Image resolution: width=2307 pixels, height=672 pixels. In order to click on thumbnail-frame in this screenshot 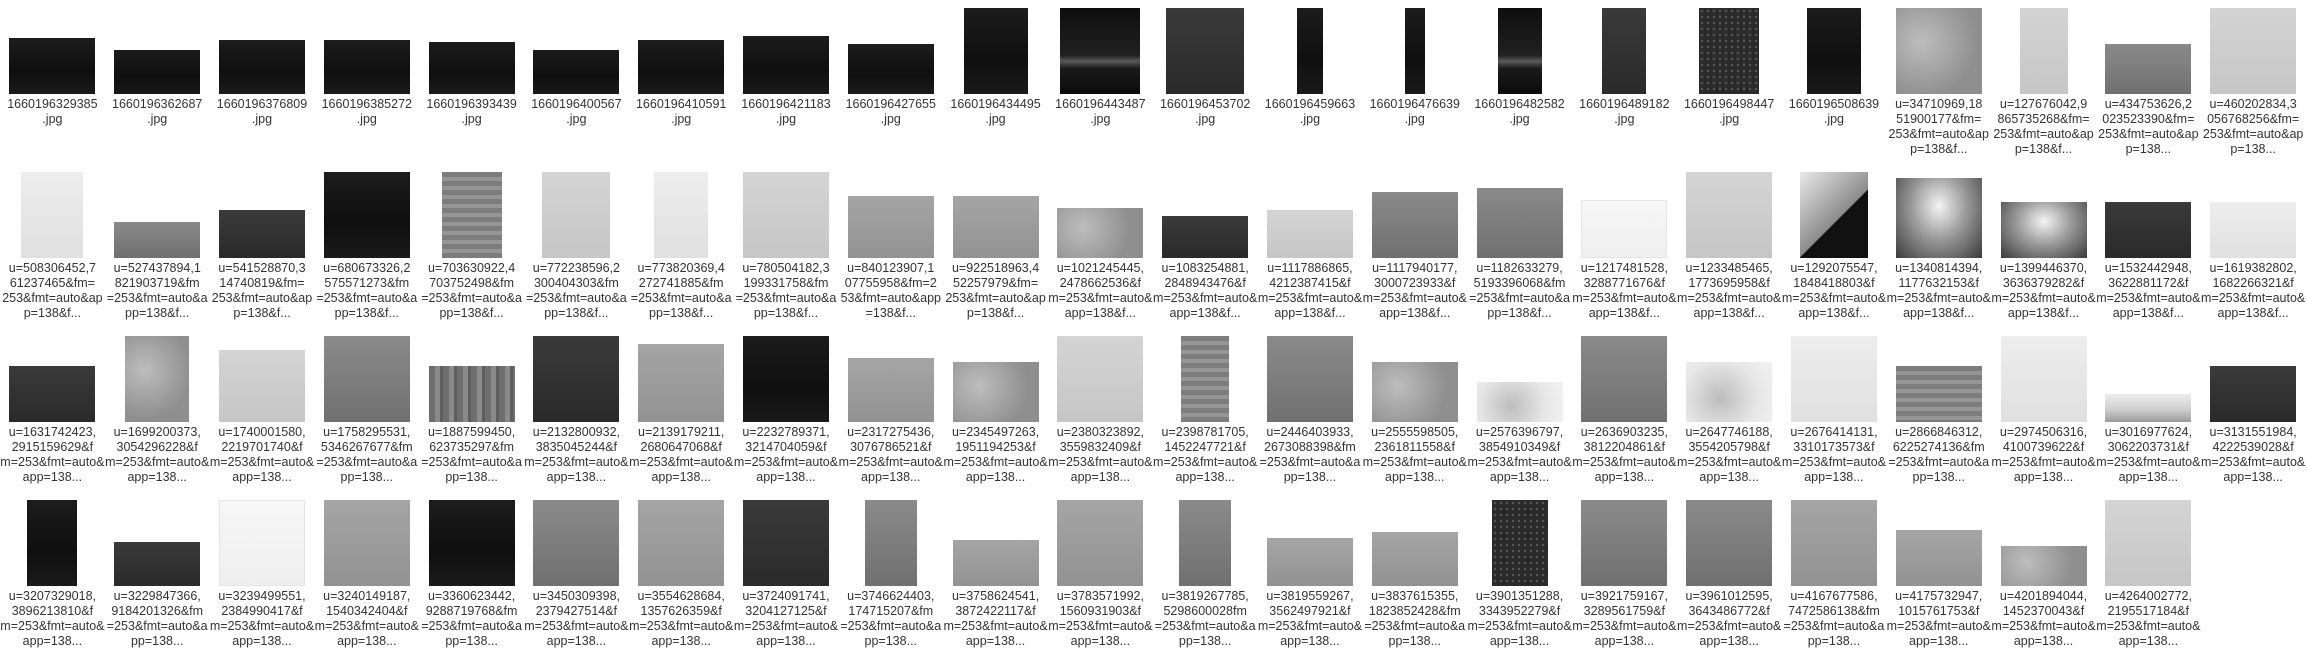, I will do `click(1310, 378)`.